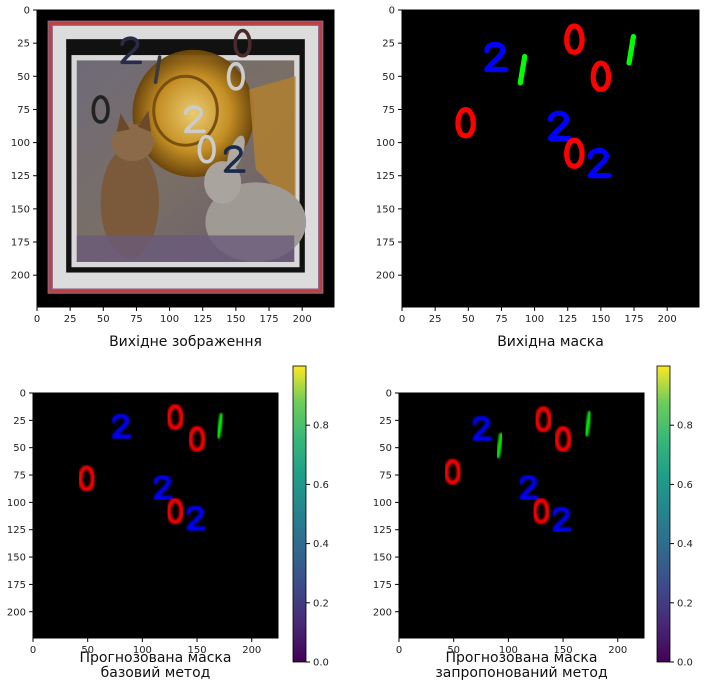 Image resolution: width=706 pixels, height=693 pixels. What do you see at coordinates (156, 673) in the screenshot?
I see `panel-caption: базовий метод` at bounding box center [156, 673].